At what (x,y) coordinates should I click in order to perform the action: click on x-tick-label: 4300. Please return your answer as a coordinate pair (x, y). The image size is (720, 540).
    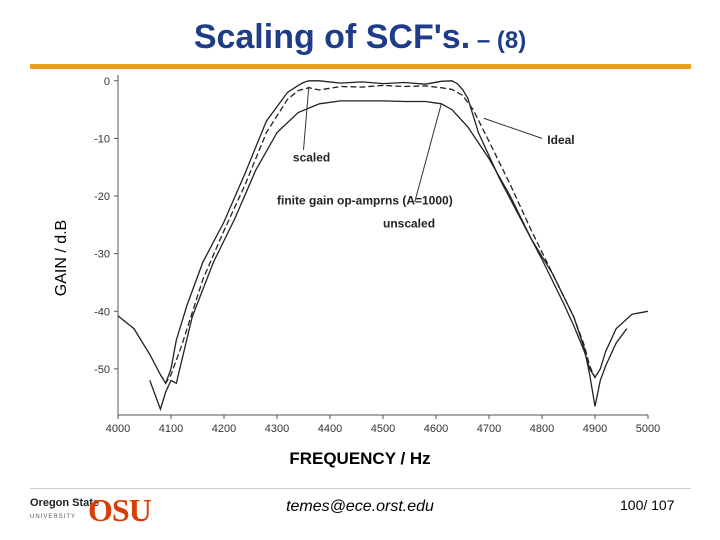
    Looking at the image, I should click on (277, 429).